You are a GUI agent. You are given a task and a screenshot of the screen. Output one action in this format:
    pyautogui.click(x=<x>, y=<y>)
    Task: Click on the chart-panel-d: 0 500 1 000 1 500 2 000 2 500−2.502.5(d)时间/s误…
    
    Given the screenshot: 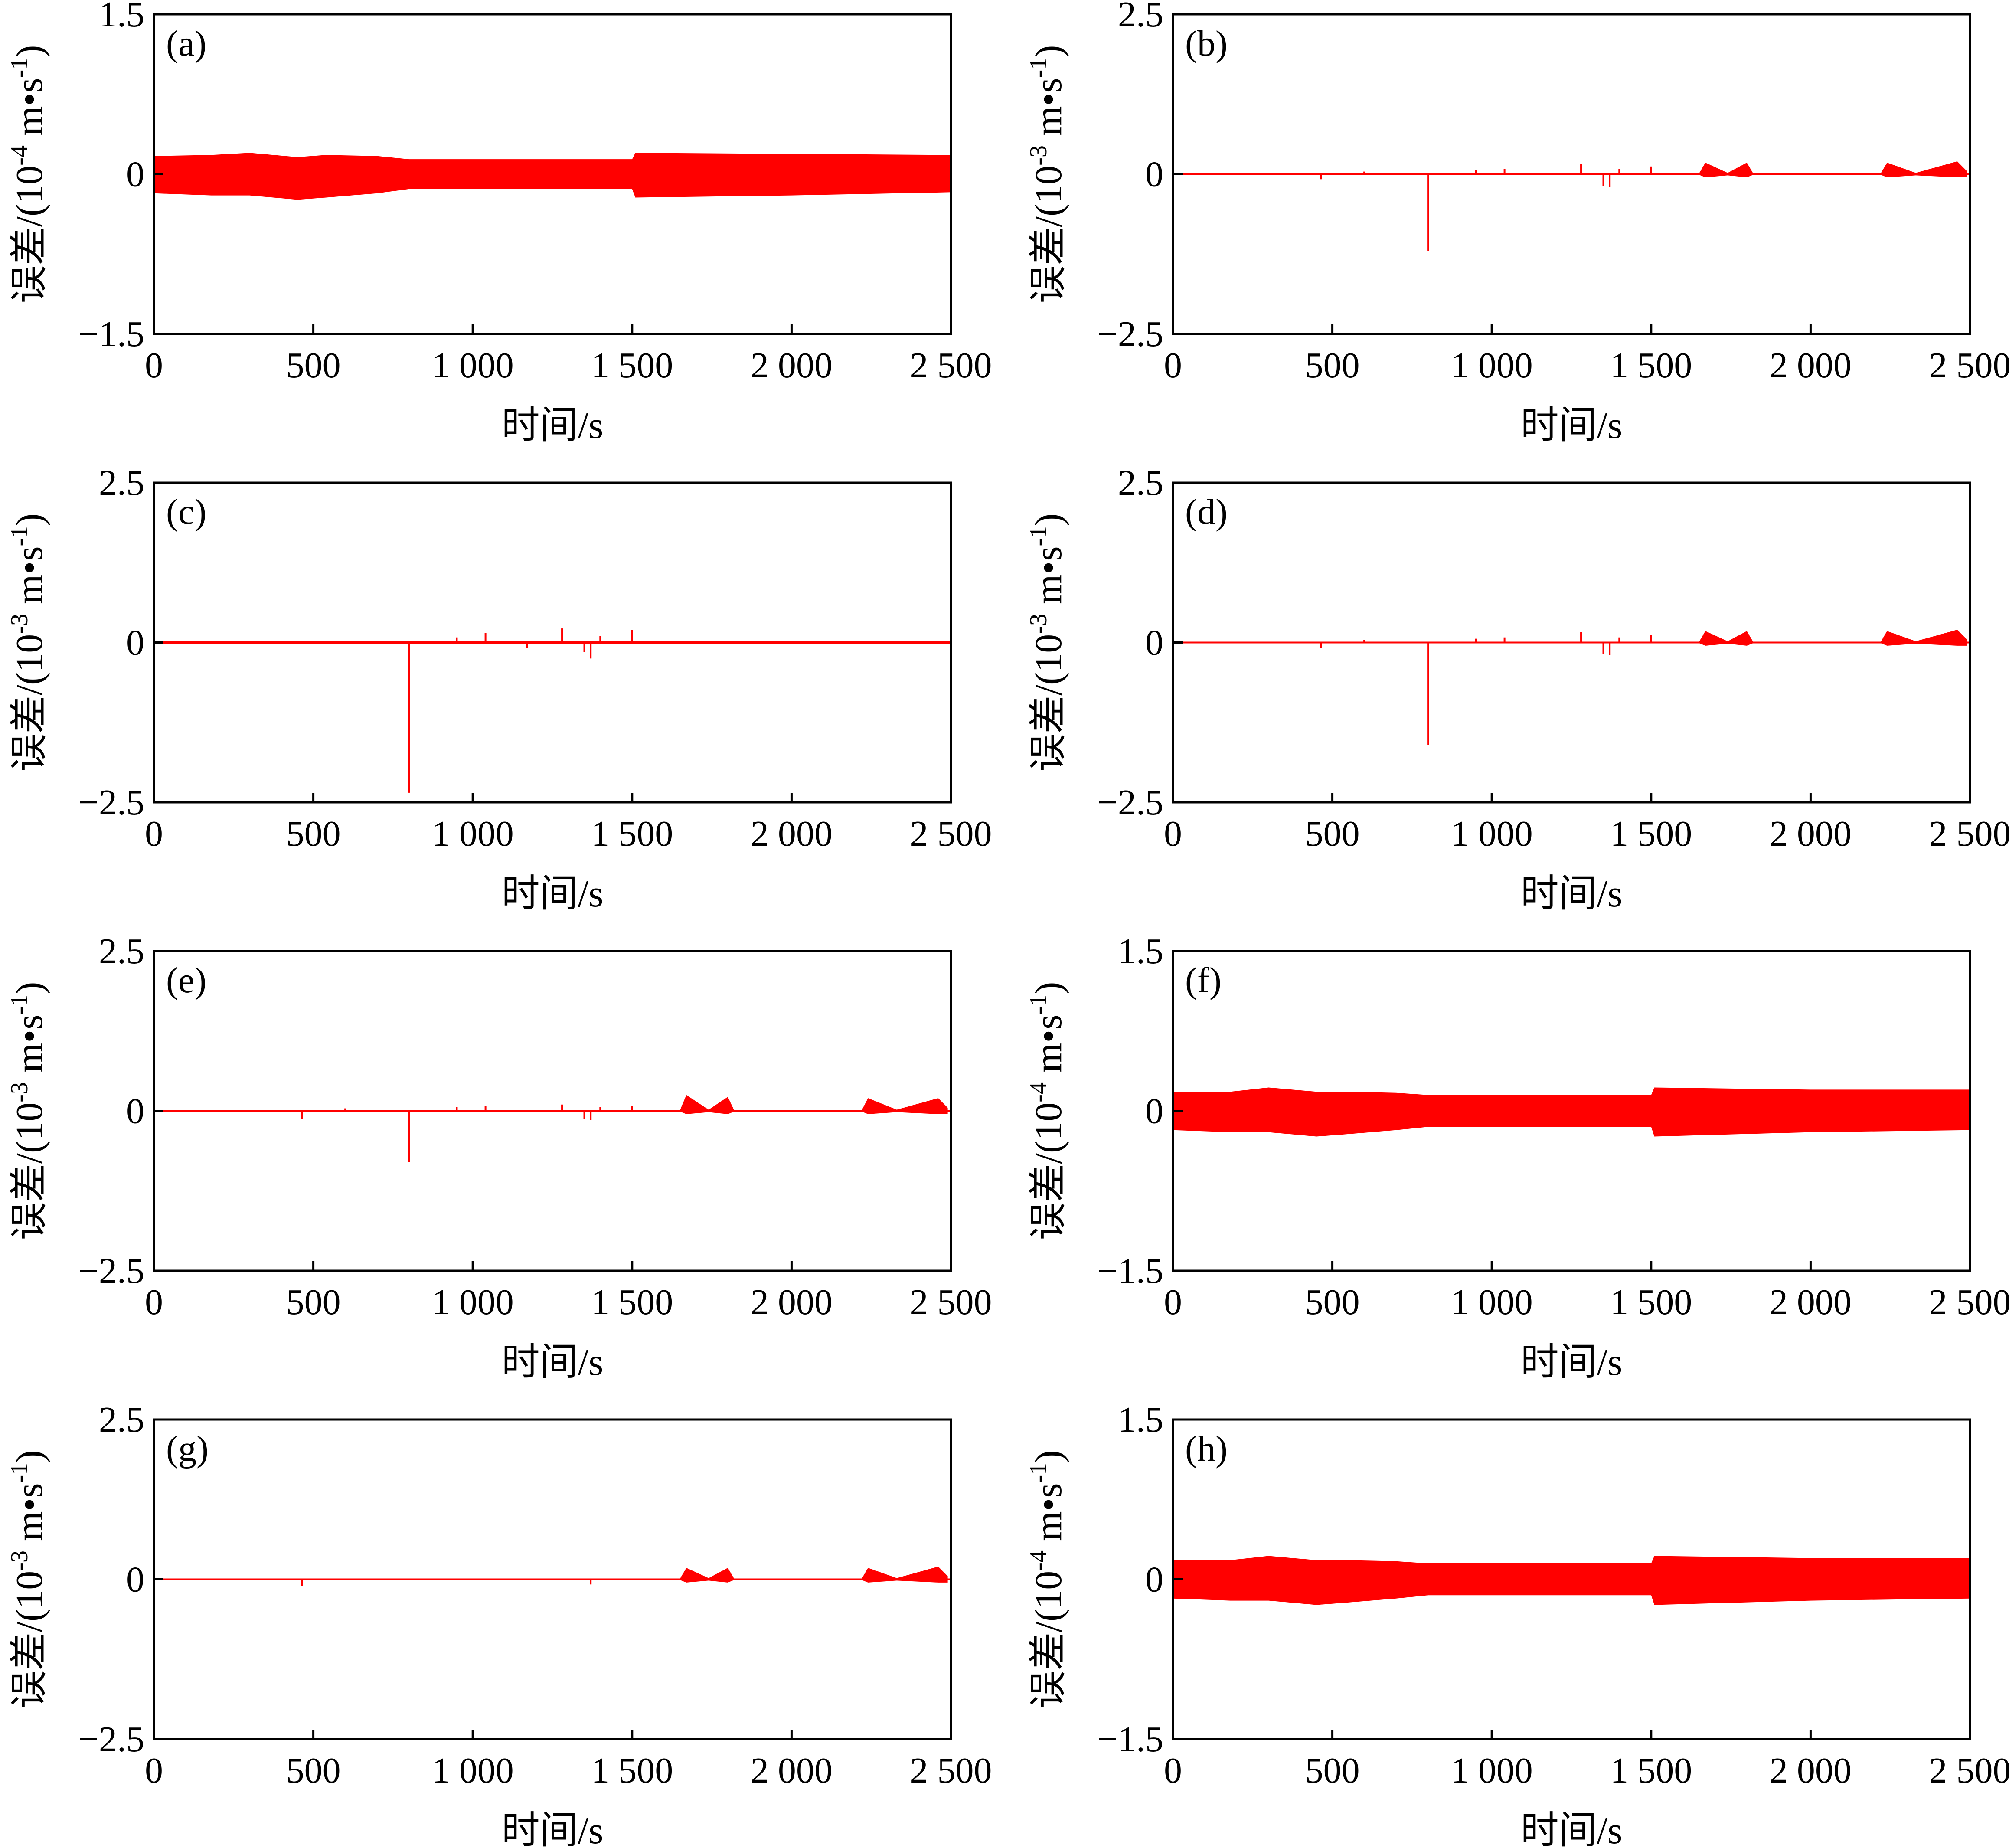 What is the action you would take?
    pyautogui.click(x=1517, y=689)
    